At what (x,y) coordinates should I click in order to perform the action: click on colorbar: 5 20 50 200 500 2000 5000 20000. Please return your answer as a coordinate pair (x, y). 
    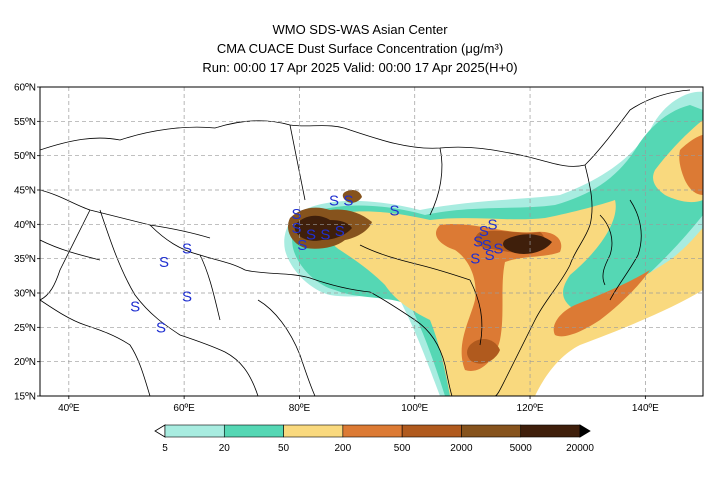
    Looking at the image, I should click on (374, 439).